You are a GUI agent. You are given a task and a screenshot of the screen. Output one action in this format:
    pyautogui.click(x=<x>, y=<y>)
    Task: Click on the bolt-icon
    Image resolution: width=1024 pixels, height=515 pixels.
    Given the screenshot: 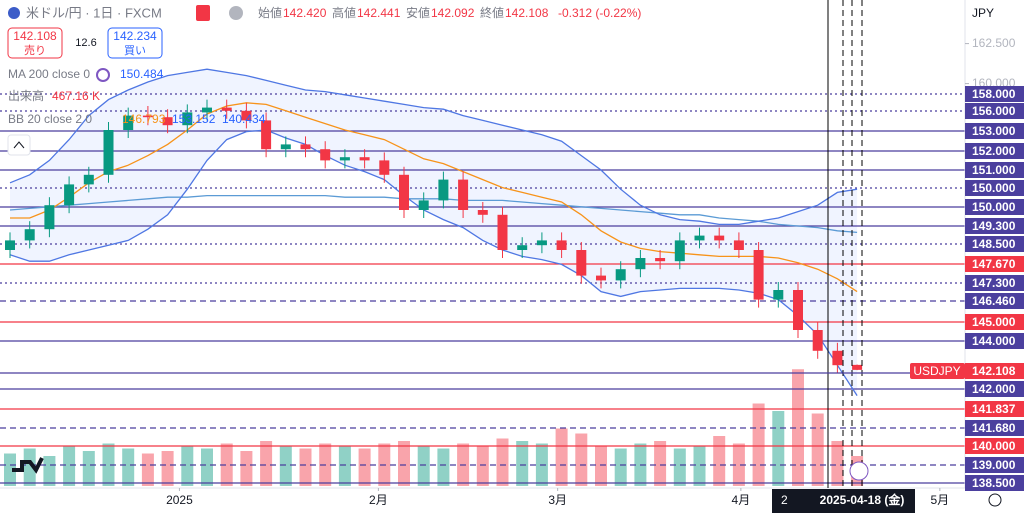 What is the action you would take?
    pyautogui.click(x=859, y=471)
    